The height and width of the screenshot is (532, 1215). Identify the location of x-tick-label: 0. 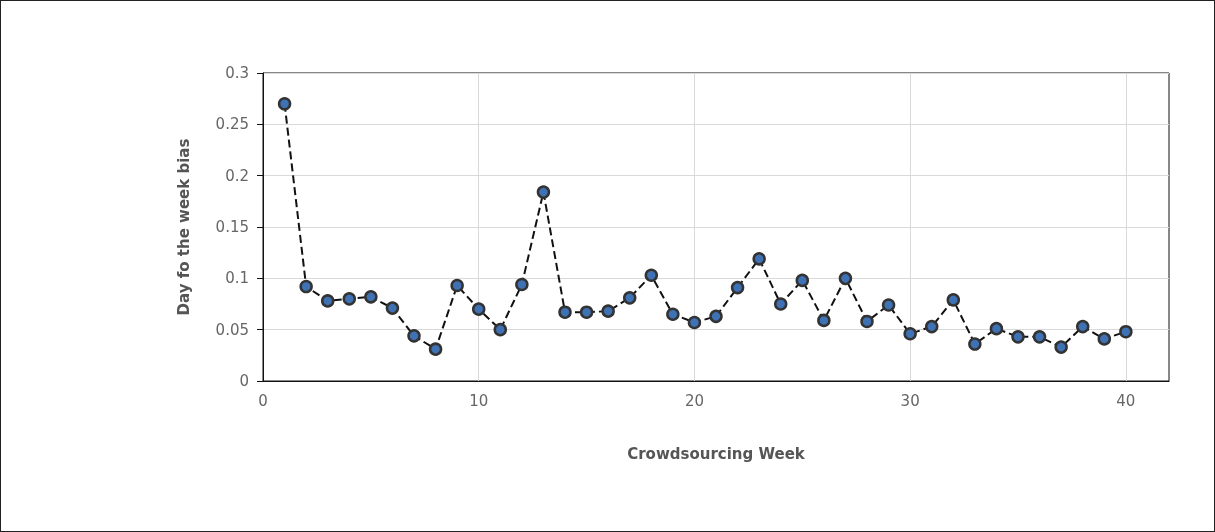
(263, 400).